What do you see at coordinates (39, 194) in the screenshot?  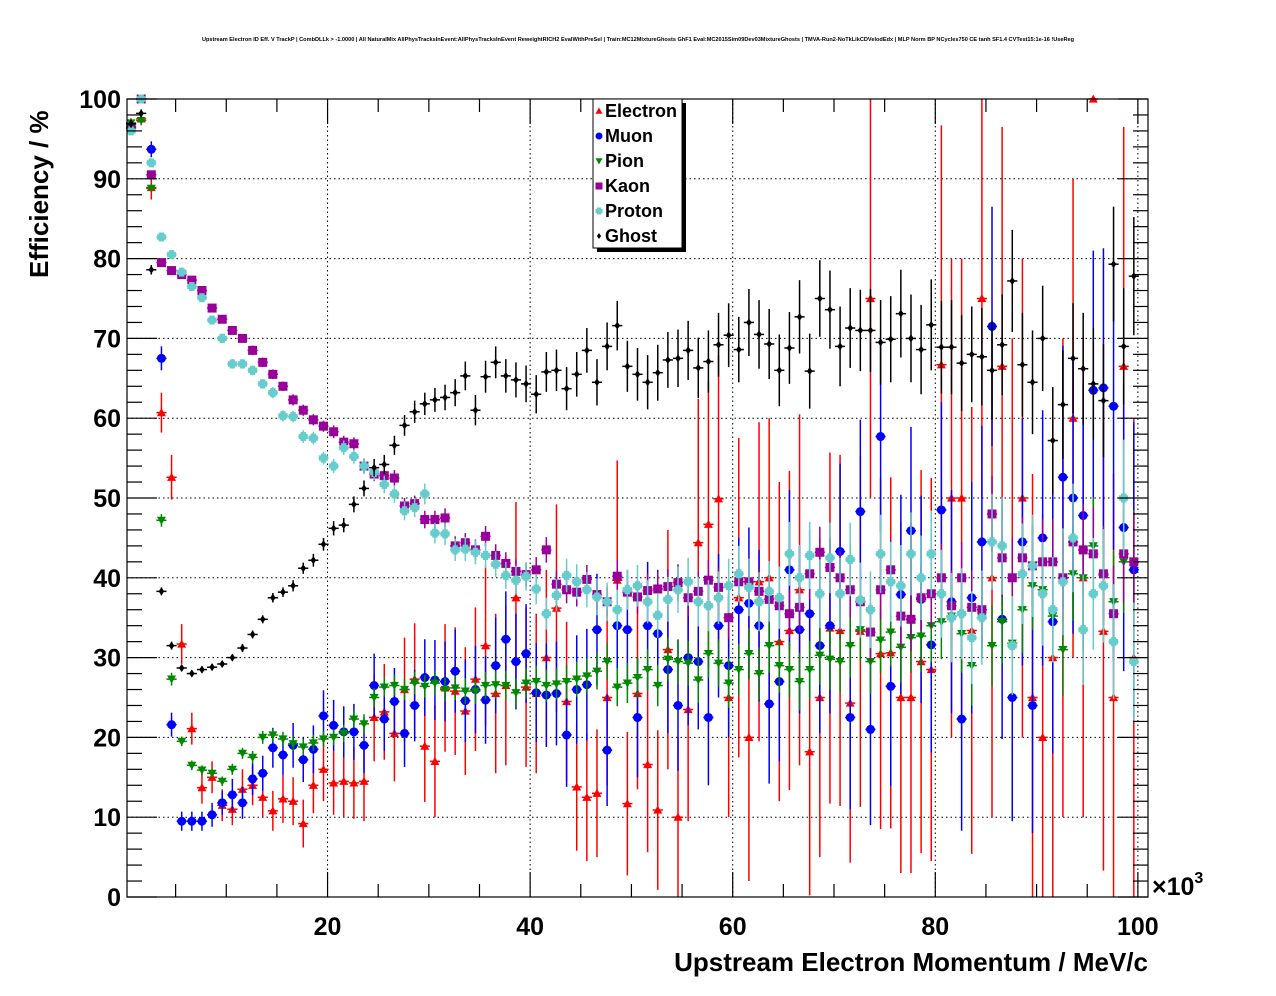 I see `y-axis-title: Efficiency / %` at bounding box center [39, 194].